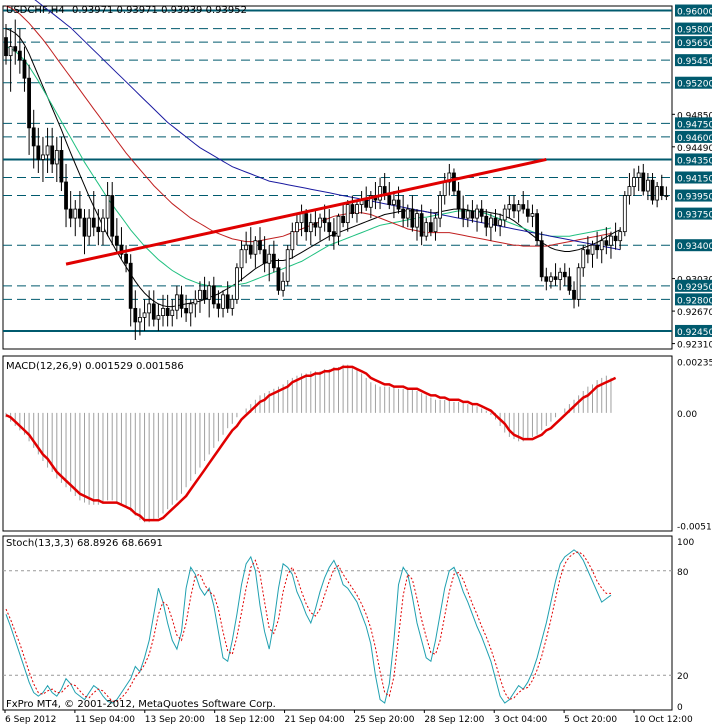 The width and height of the screenshot is (712, 727). I want to click on macd-tick-label: 0.00235, so click(694, 363).